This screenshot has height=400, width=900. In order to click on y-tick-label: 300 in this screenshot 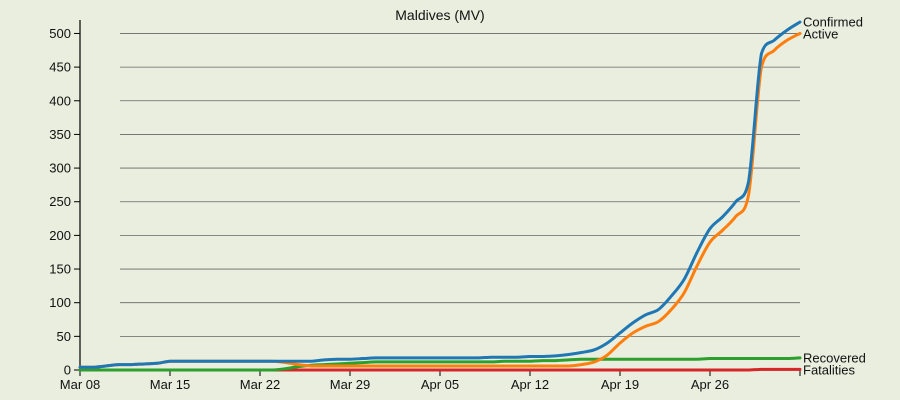, I will do `click(60, 168)`.